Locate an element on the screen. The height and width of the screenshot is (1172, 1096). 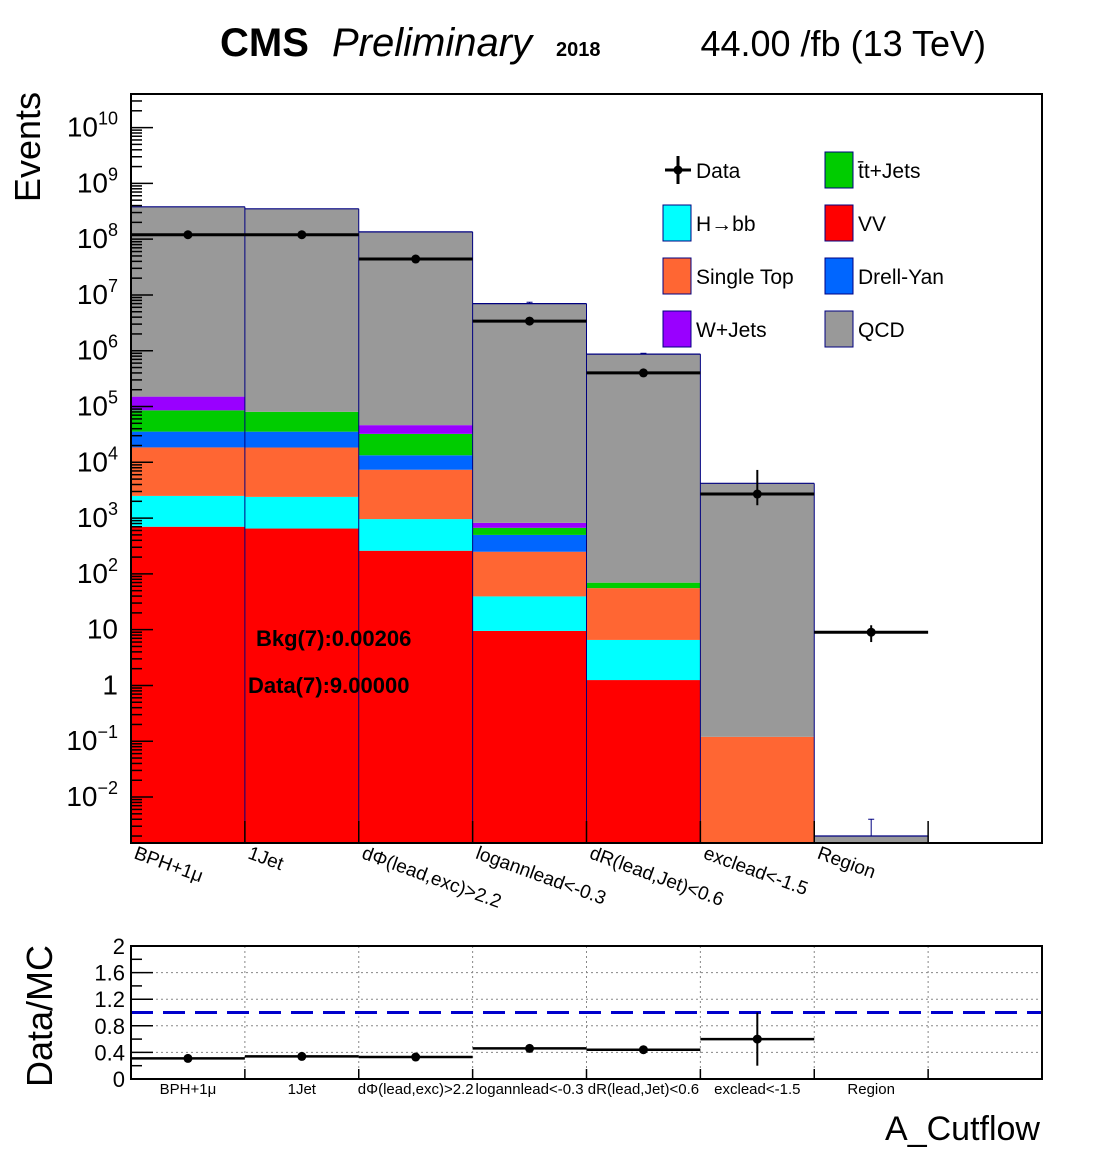
legend-entry-vv: VV is located at coordinates (855, 223).